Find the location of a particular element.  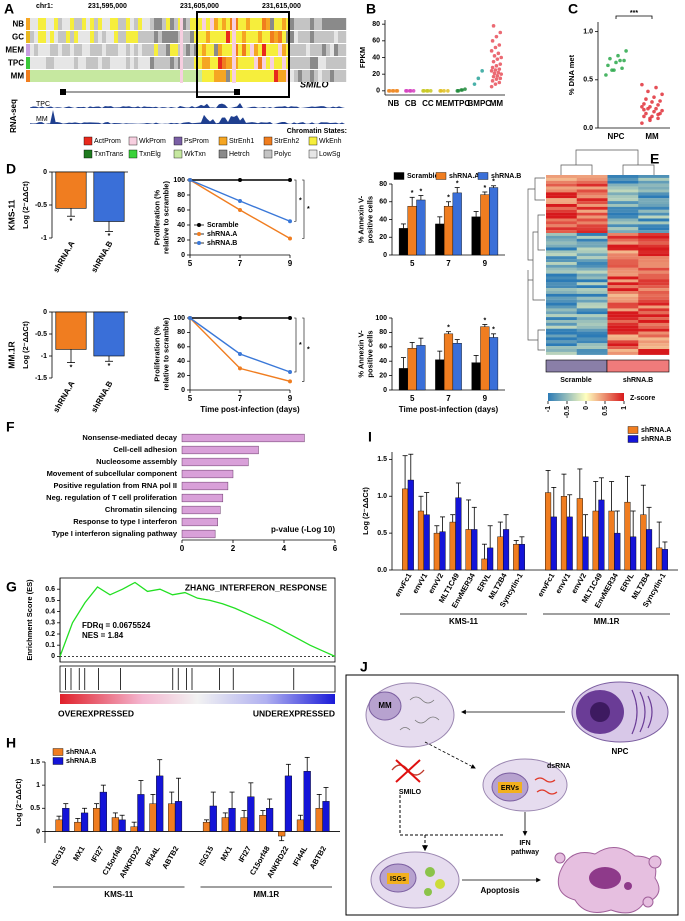

legend-label: StrEnh2 is located at coordinates (286, 141).